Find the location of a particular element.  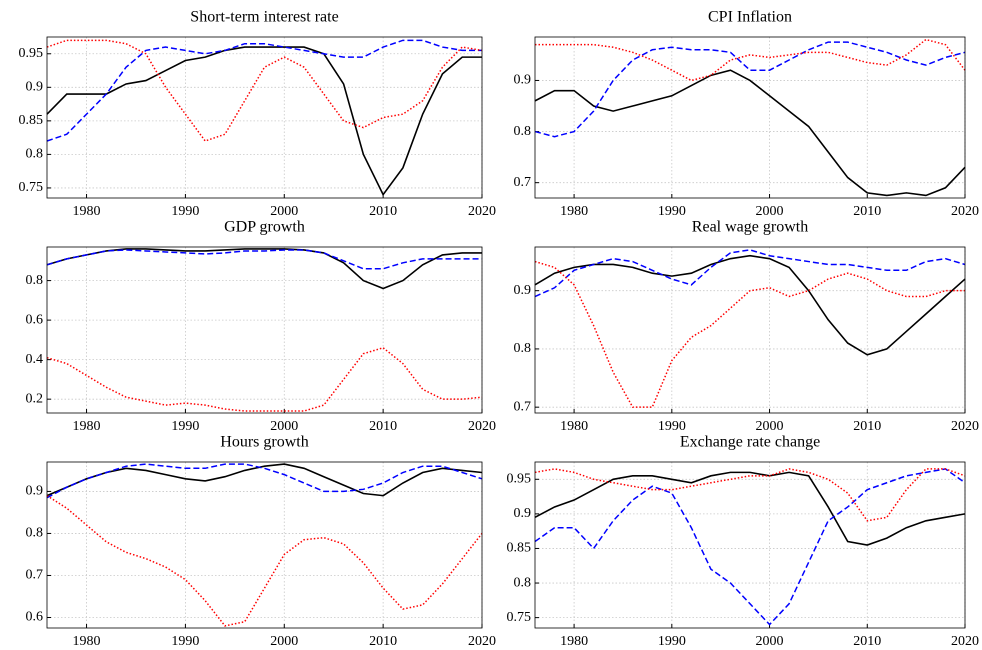

panel-title: CPI Inflation is located at coordinates (750, 17).